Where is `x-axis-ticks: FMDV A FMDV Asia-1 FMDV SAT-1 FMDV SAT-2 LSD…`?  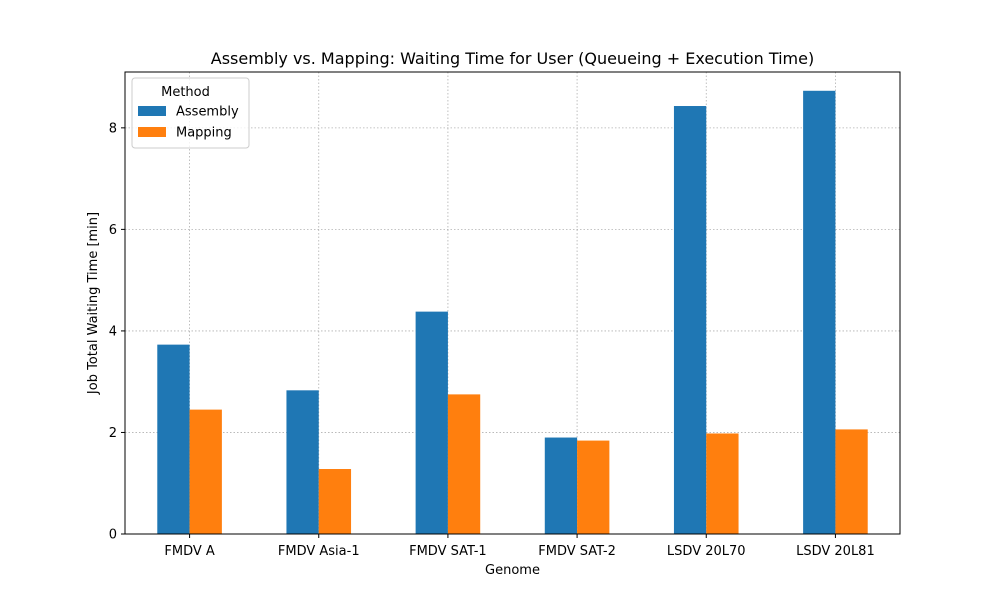 x-axis-ticks: FMDV A FMDV Asia-1 FMDV SAT-1 FMDV SAT-2 LSD… is located at coordinates (519, 546).